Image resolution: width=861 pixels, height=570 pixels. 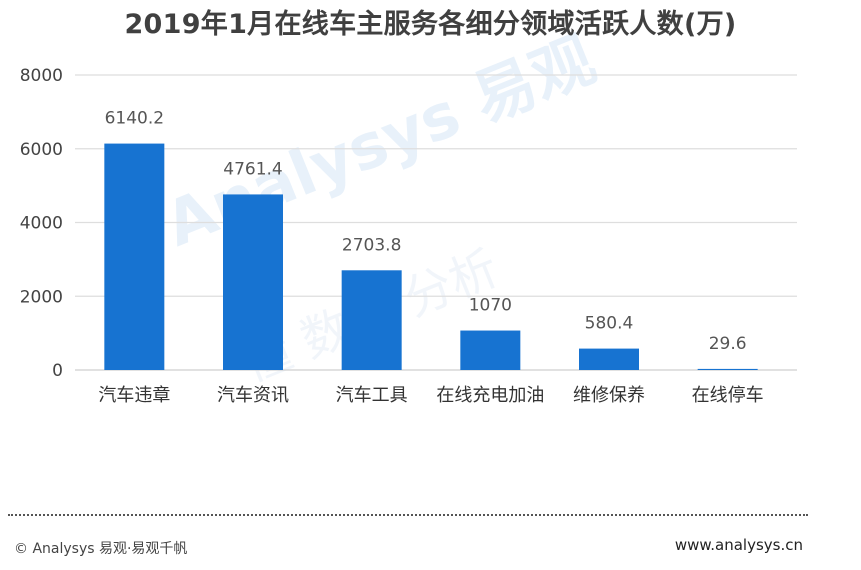 What do you see at coordinates (728, 344) in the screenshot?
I see `data-label: 29.6` at bounding box center [728, 344].